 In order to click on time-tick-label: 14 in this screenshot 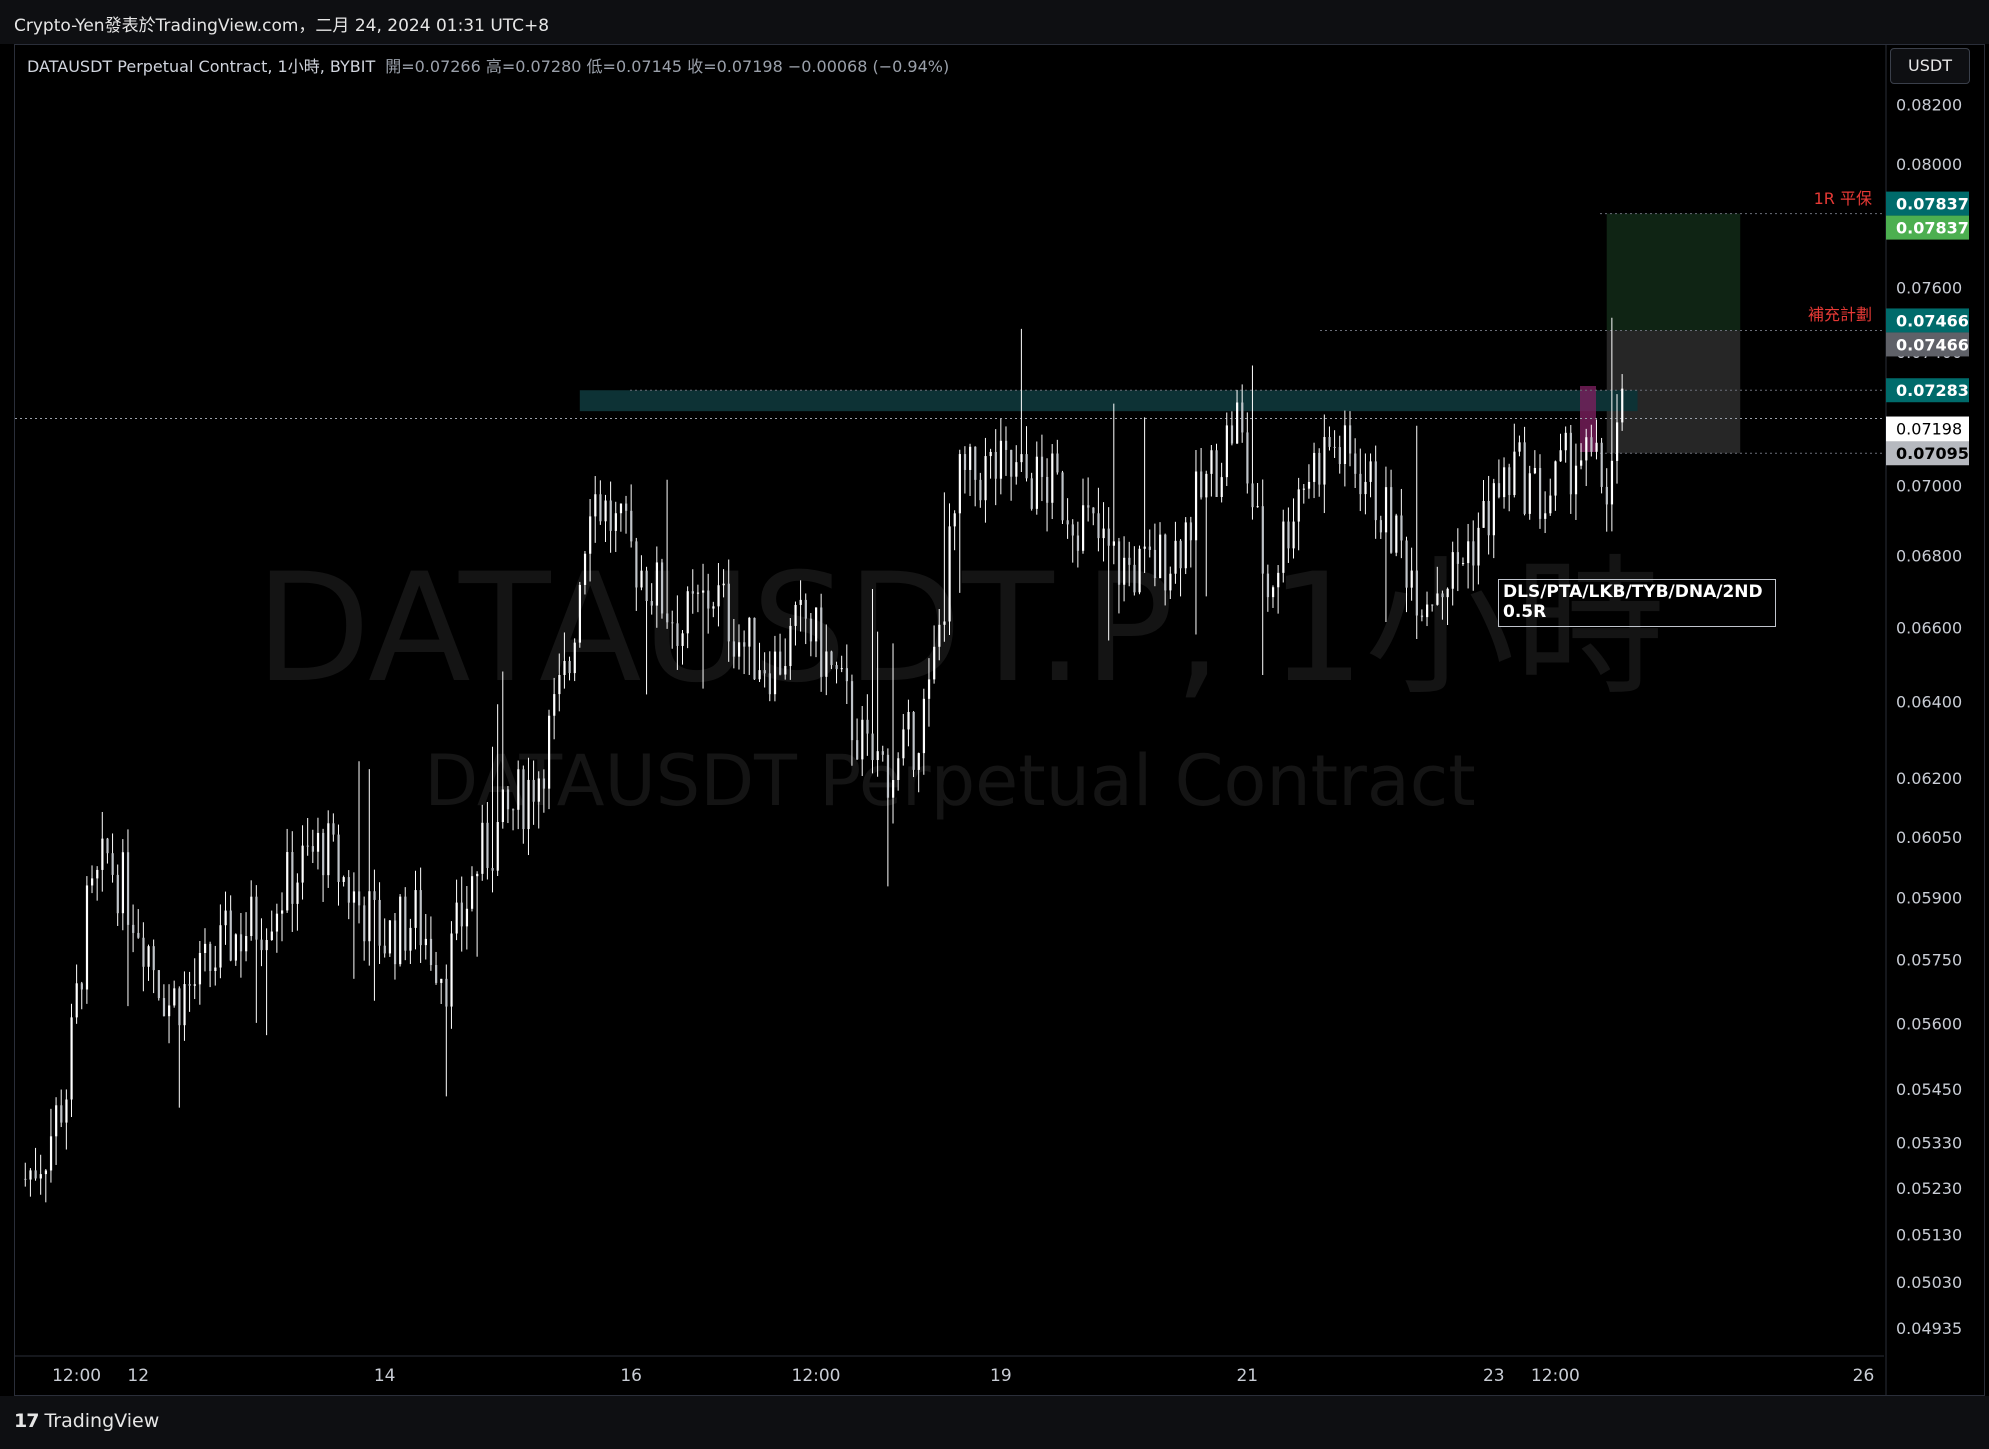, I will do `click(385, 1376)`.